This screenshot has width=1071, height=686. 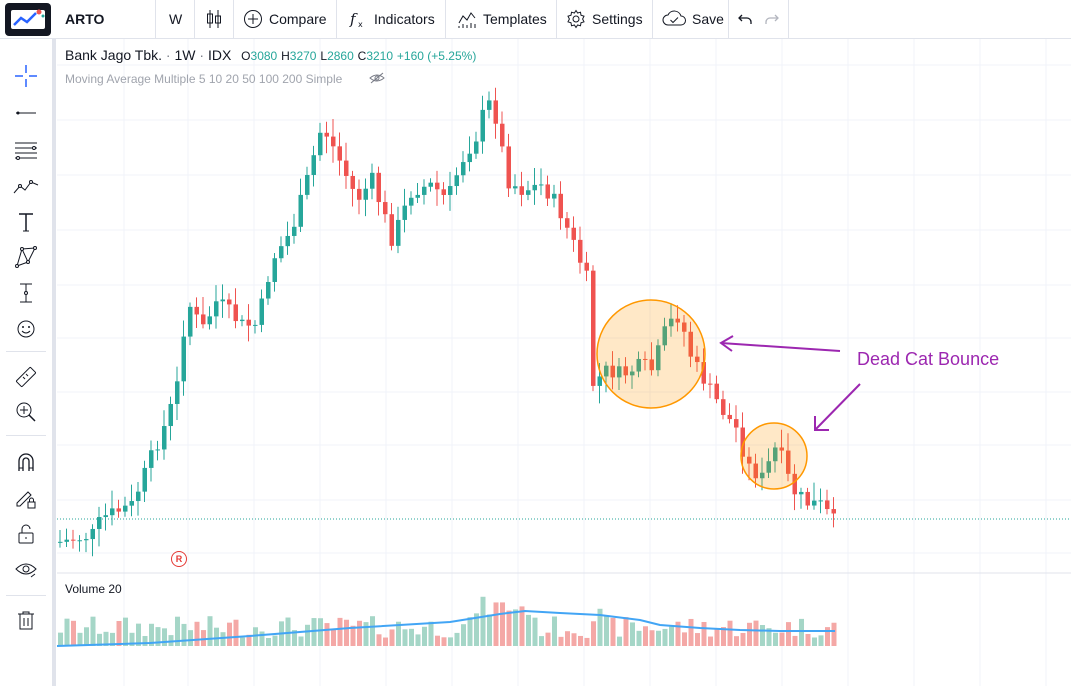 I want to click on templates-button: Templates, so click(x=502, y=19).